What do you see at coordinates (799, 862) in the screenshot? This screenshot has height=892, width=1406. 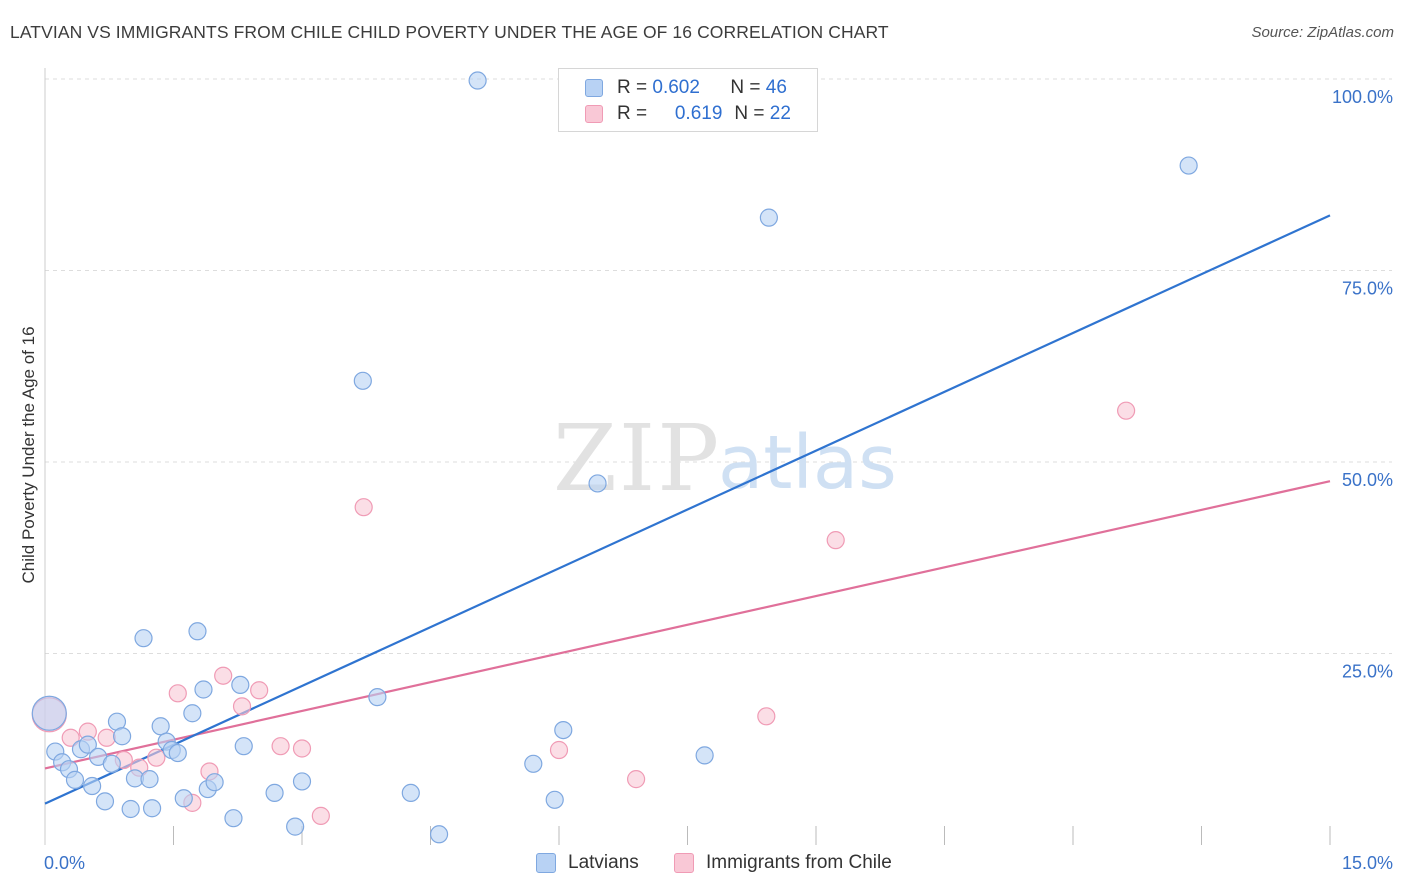 I see `legend-label: Immigrants from Chile` at bounding box center [799, 862].